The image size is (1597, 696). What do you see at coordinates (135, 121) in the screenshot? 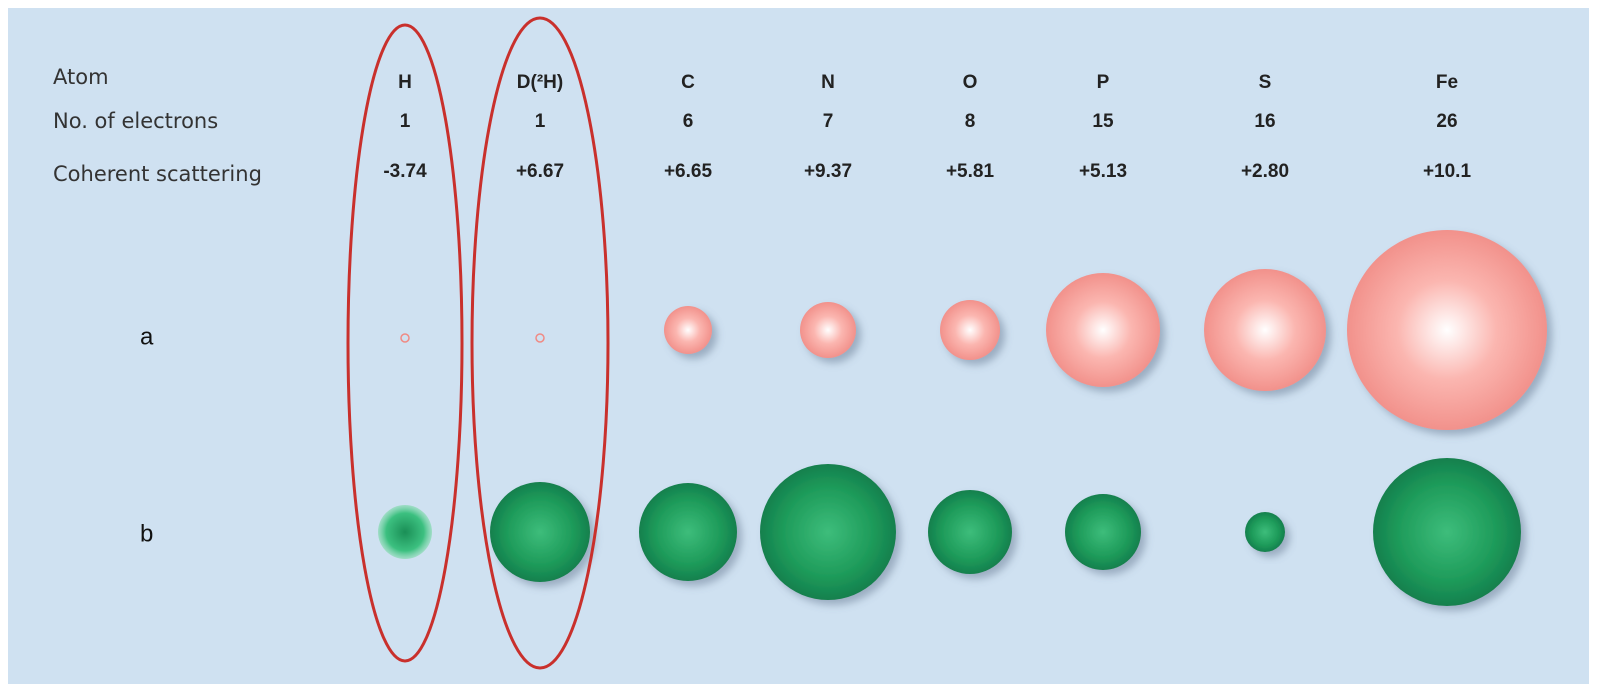
I see `row-label: No. of electrons` at bounding box center [135, 121].